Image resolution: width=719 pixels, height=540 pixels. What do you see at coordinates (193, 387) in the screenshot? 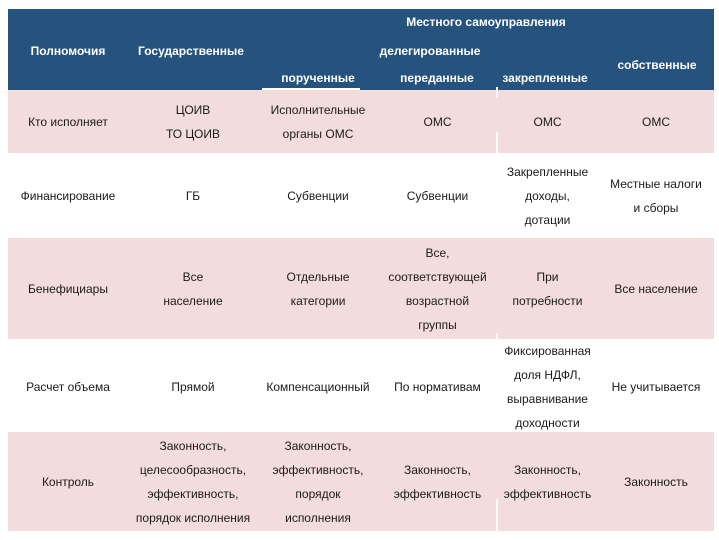
I see `table-cell: Прямой` at bounding box center [193, 387].